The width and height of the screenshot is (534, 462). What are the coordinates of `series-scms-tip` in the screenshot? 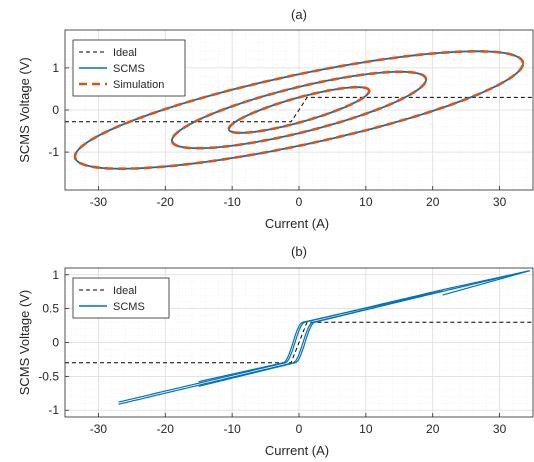 It's located at (486, 283).